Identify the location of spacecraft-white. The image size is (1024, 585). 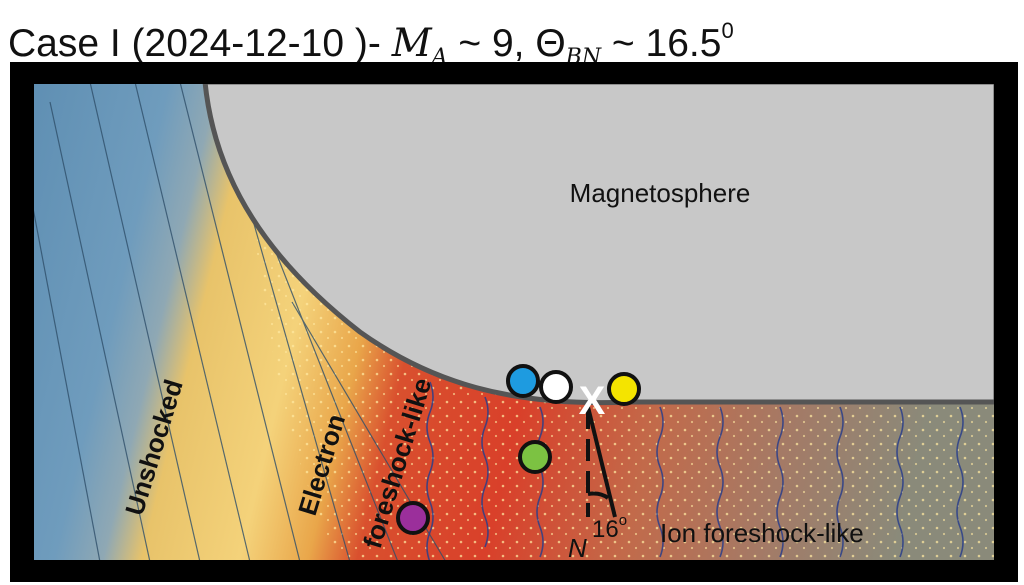
(556, 387).